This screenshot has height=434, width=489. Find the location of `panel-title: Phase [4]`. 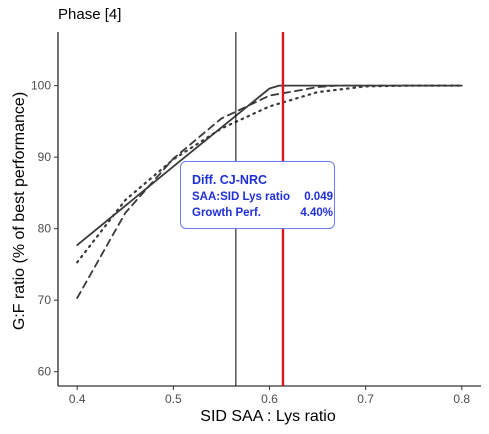

panel-title: Phase [4] is located at coordinates (90, 14).